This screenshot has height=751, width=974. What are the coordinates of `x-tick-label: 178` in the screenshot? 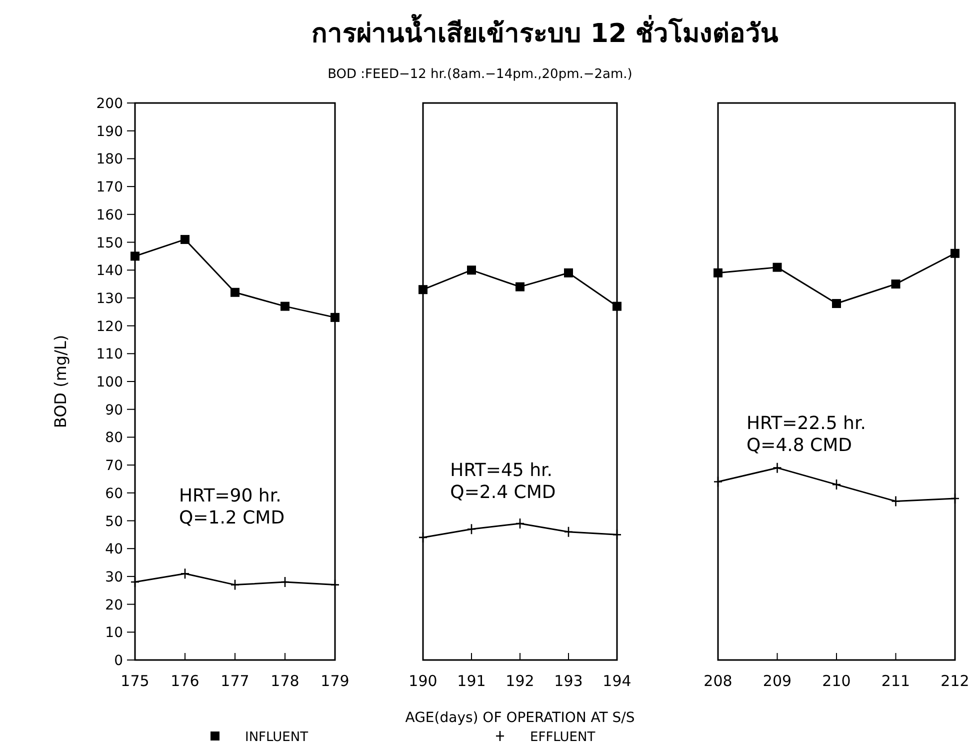 It's located at (285, 681).